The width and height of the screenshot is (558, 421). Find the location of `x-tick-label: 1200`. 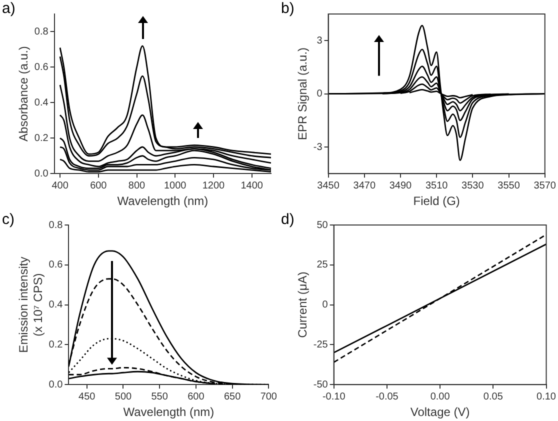

x-tick-label: 1200 is located at coordinates (214, 186).